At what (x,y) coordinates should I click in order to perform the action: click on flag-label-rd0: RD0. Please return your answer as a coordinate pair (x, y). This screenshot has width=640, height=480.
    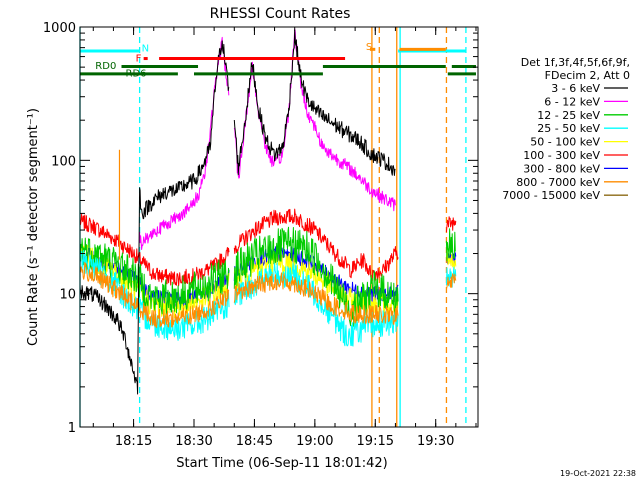
    Looking at the image, I should click on (105, 66).